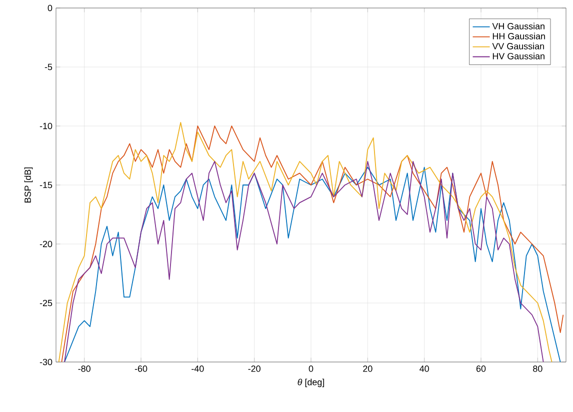 This screenshot has height=412, width=573. What do you see at coordinates (46, 185) in the screenshot?
I see `y-tick-label: -15` at bounding box center [46, 185].